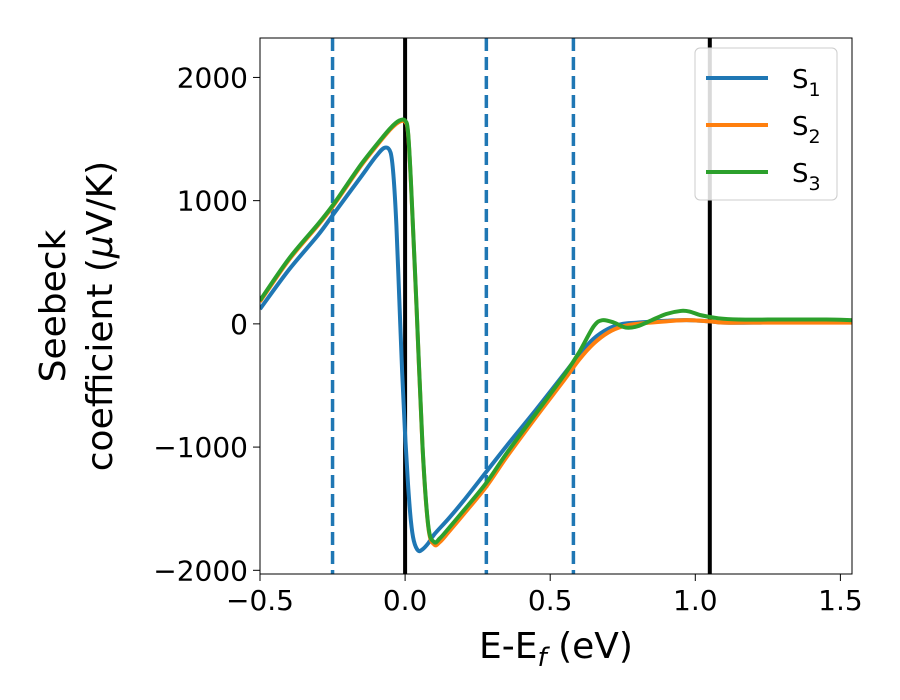 The image size is (900, 700). Describe the element at coordinates (77, 316) in the screenshot. I see `y-axis-label: Seebeck coefficient (μV/K)` at that location.